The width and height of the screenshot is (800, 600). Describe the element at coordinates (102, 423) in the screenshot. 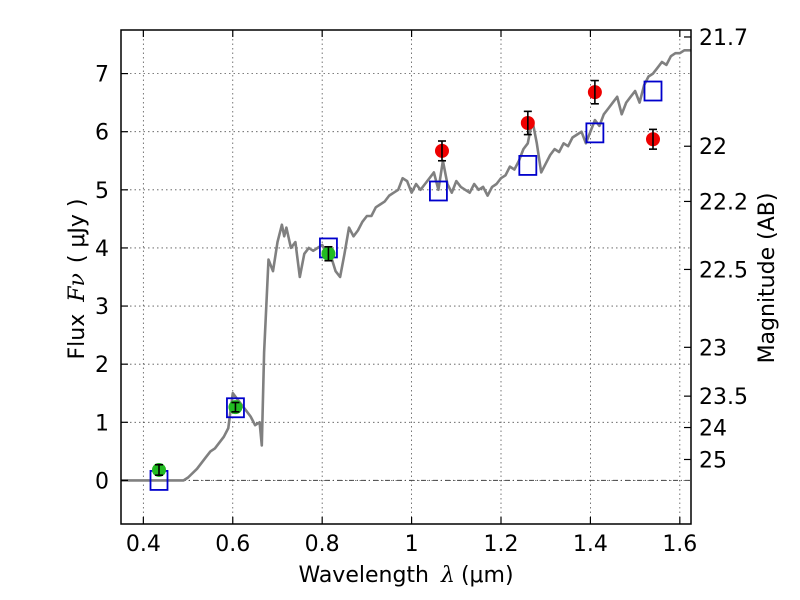

I see `y-tick-label: 1` at that location.